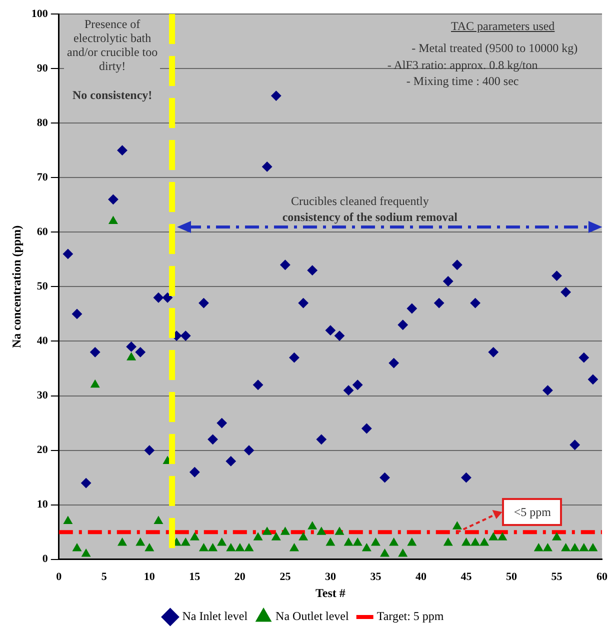 The width and height of the screenshot is (612, 639). I want to click on annotation: Crucibles cleaned frequently, so click(360, 201).